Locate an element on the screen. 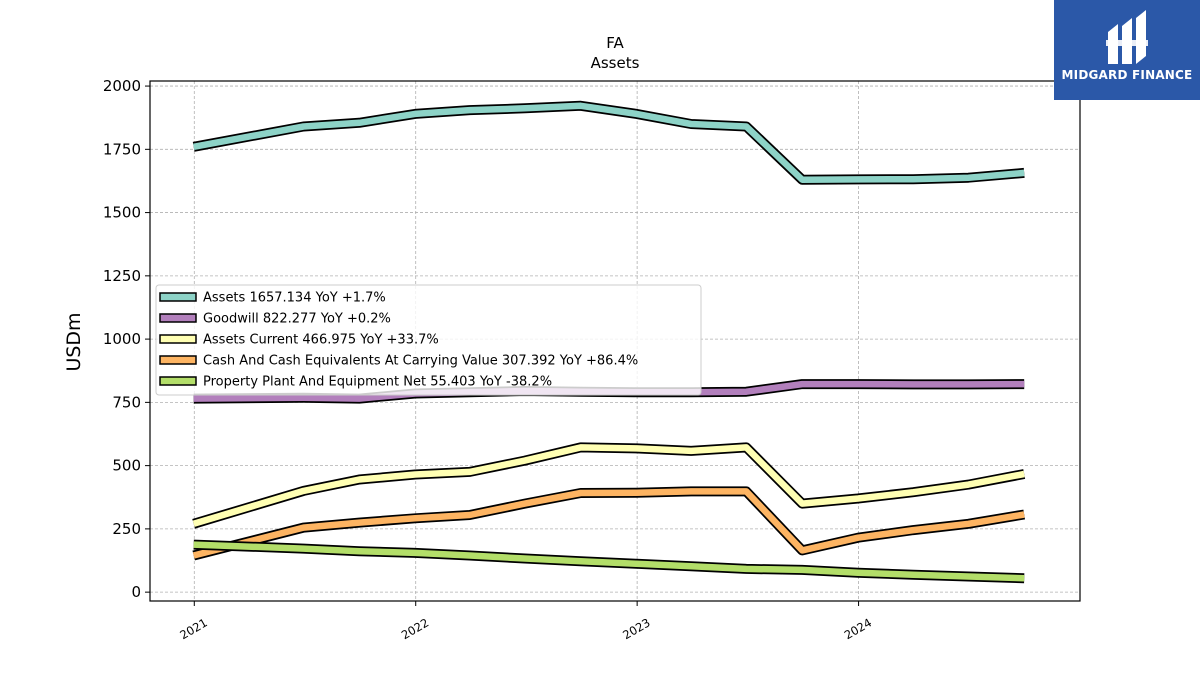  y-tick-label: 500 is located at coordinates (126, 466).